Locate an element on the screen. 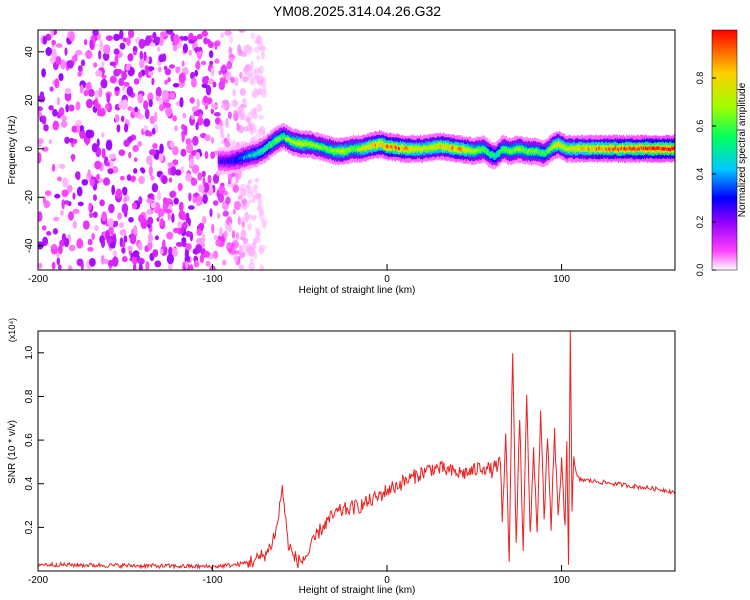  spectrogram-ridge is located at coordinates (446, 149).